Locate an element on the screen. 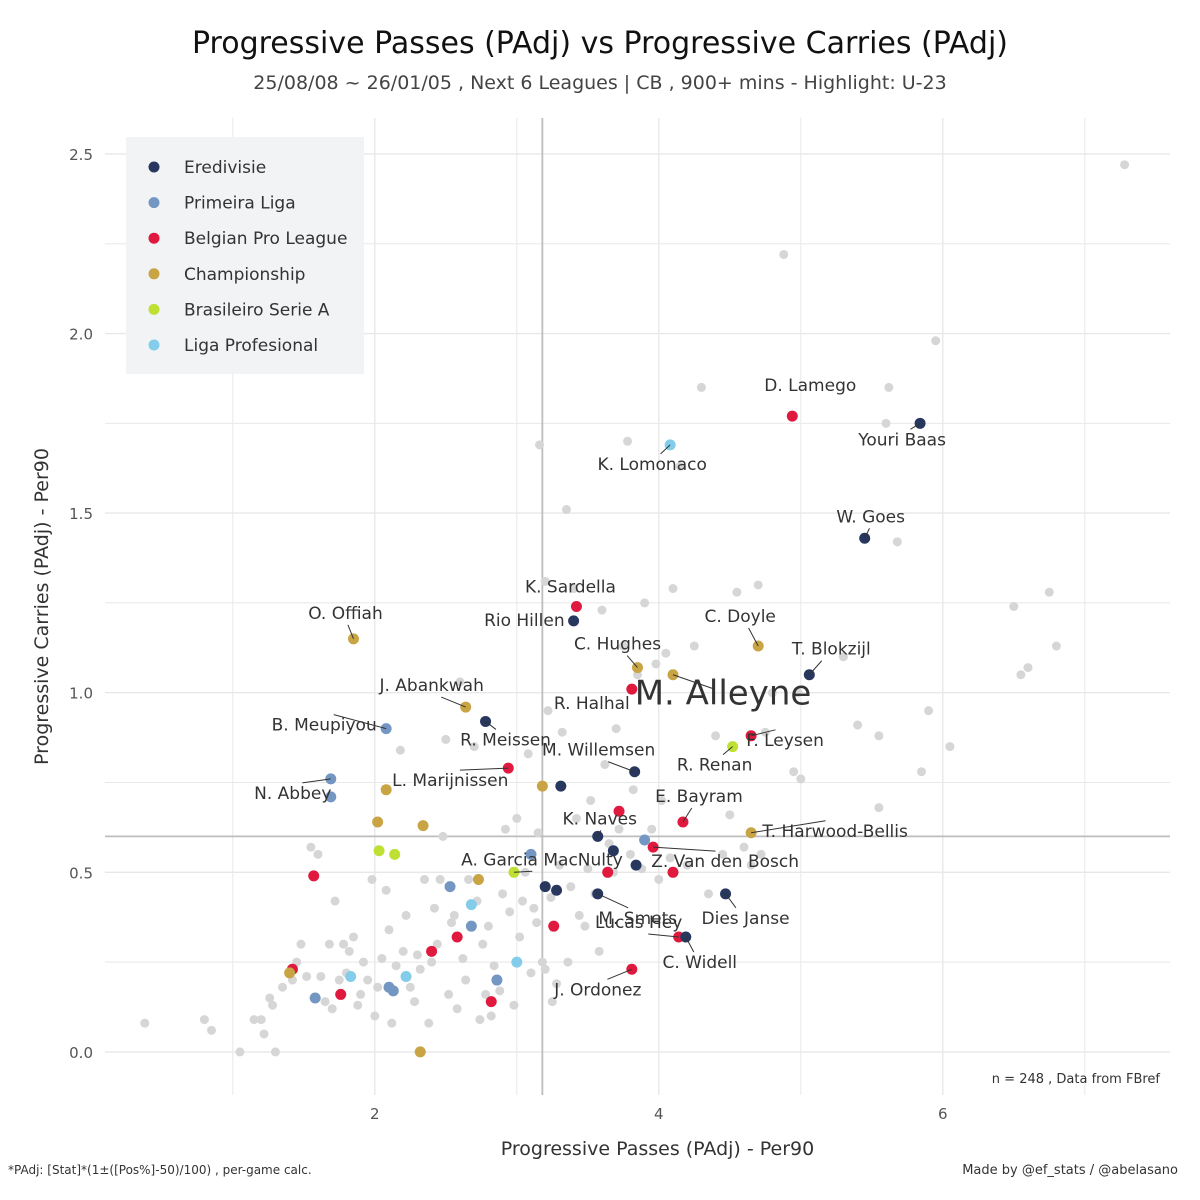 This screenshot has height=1200, width=1200. point-label: T. Blokzijl is located at coordinates (831, 650).